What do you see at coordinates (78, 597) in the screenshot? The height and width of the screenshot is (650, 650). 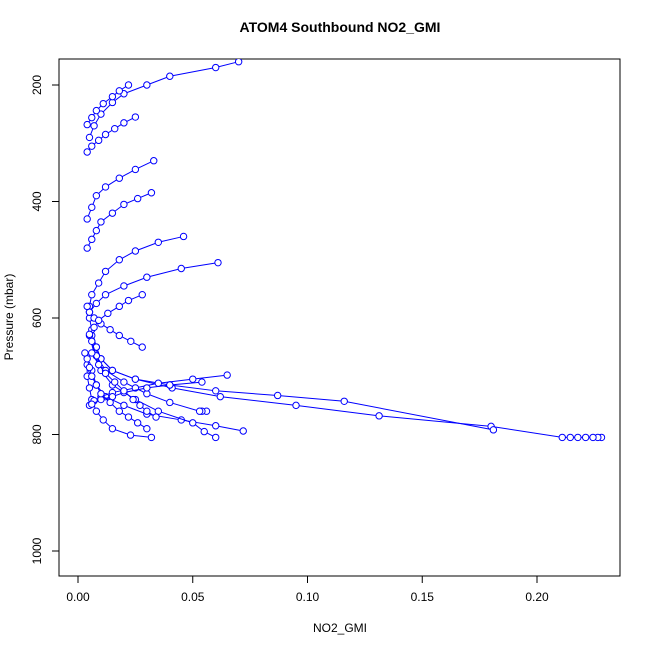 I see `x-tick-label: 0.00` at bounding box center [78, 597].